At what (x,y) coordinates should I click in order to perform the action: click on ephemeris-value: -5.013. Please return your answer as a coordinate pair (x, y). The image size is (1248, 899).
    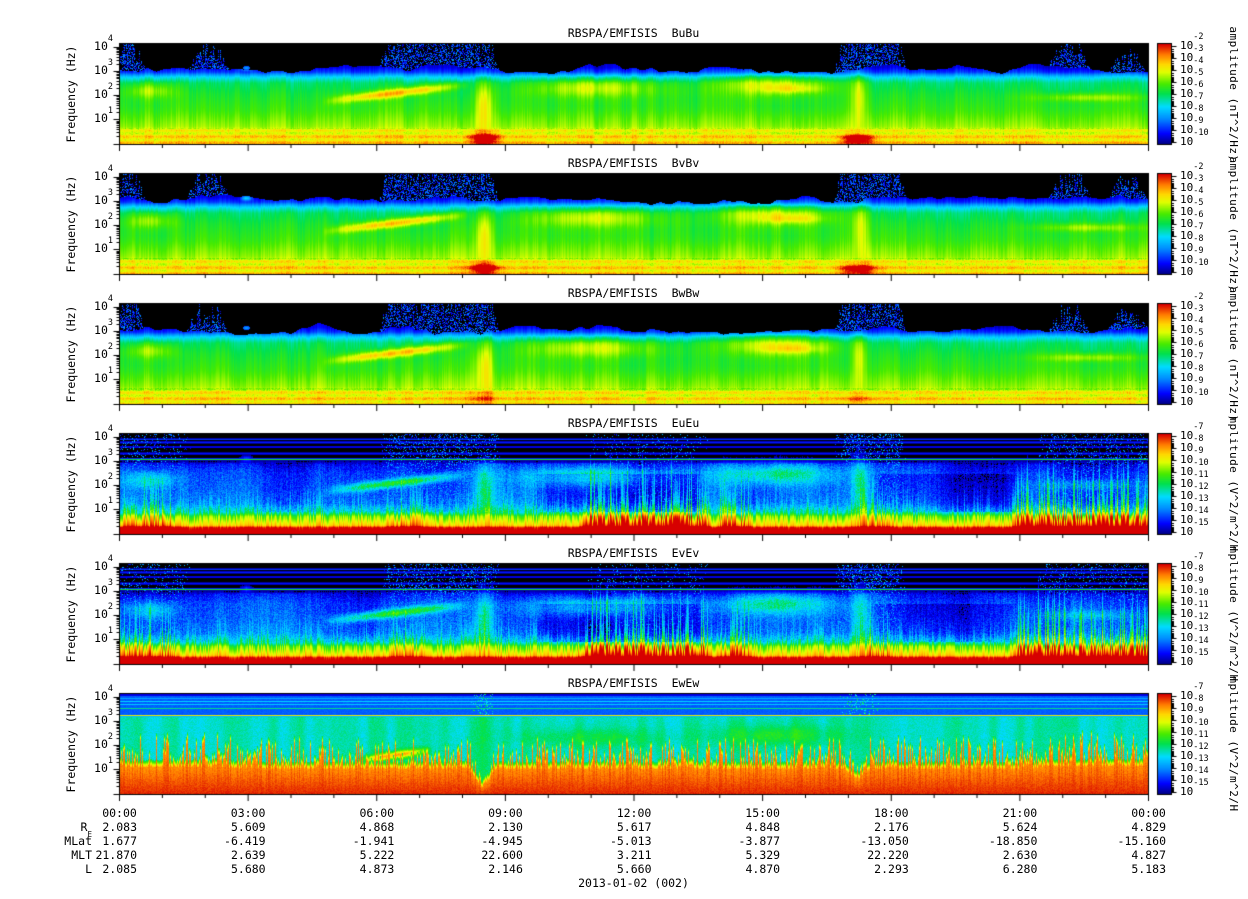
    Looking at the image, I should click on (630, 841).